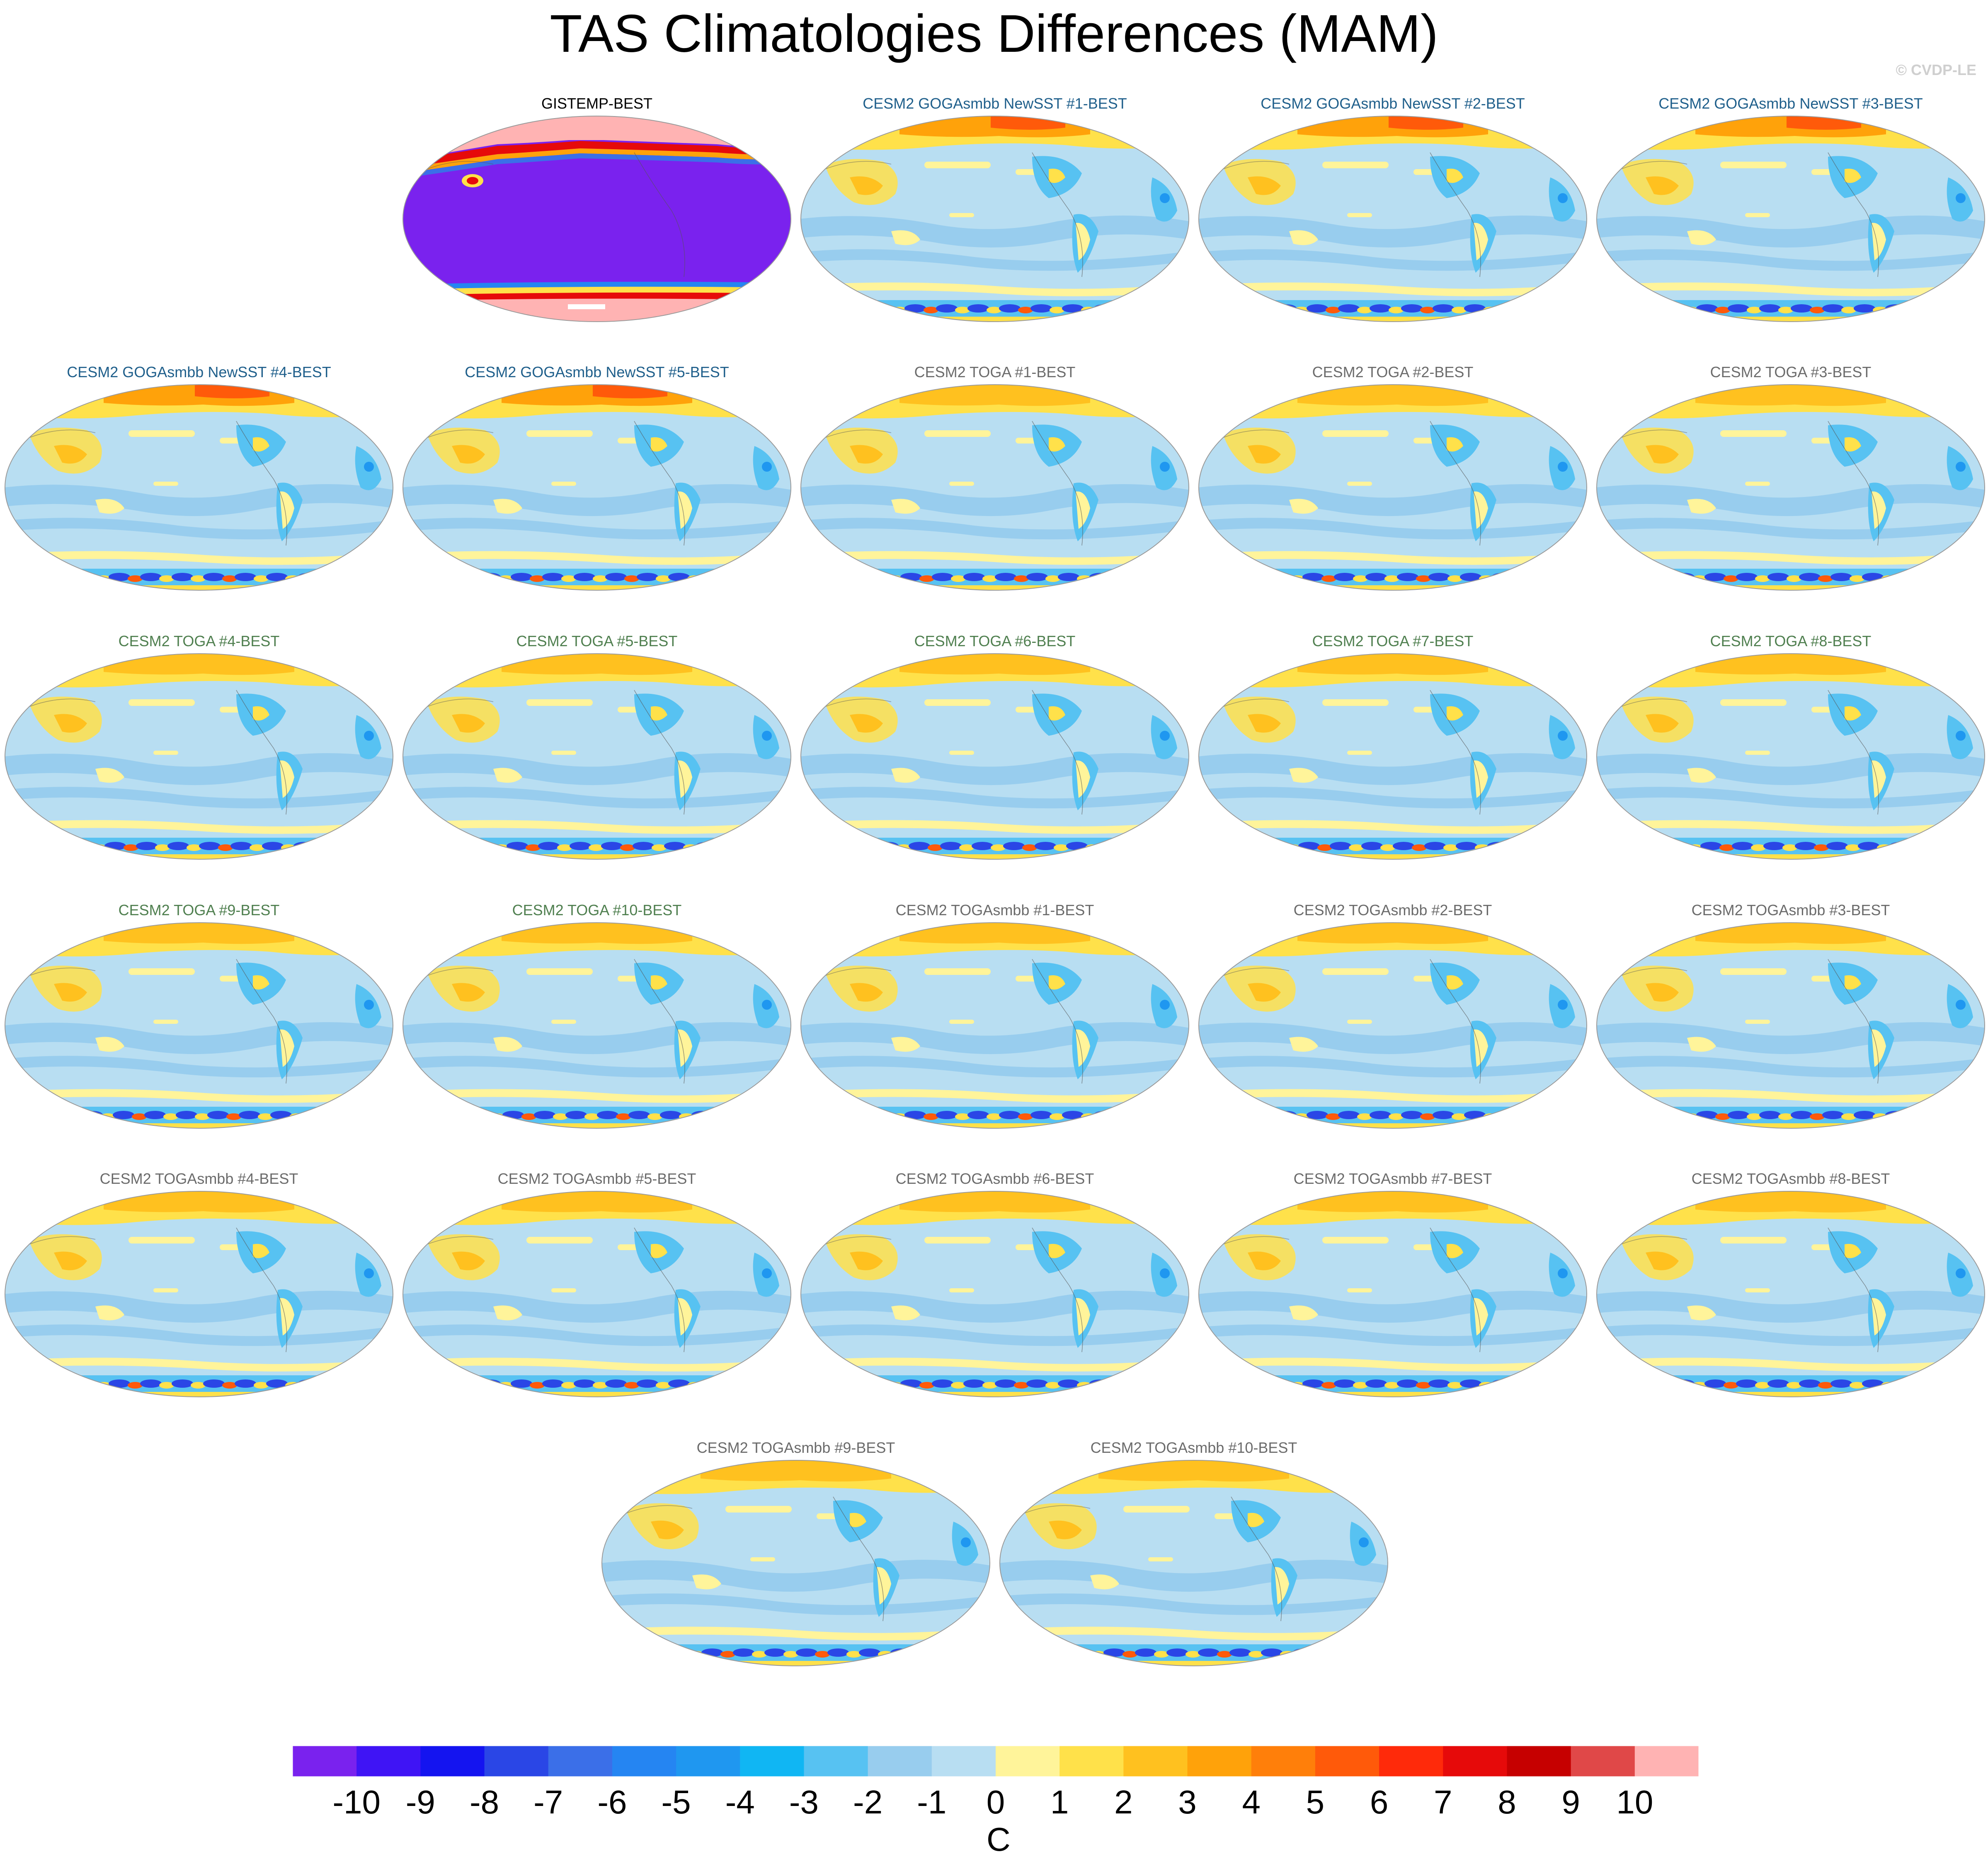 This screenshot has height=1864, width=1988. Describe the element at coordinates (795, 1447) in the screenshot. I see `panel-title: CESM2 TOGAsmbb #9-BEST` at that location.